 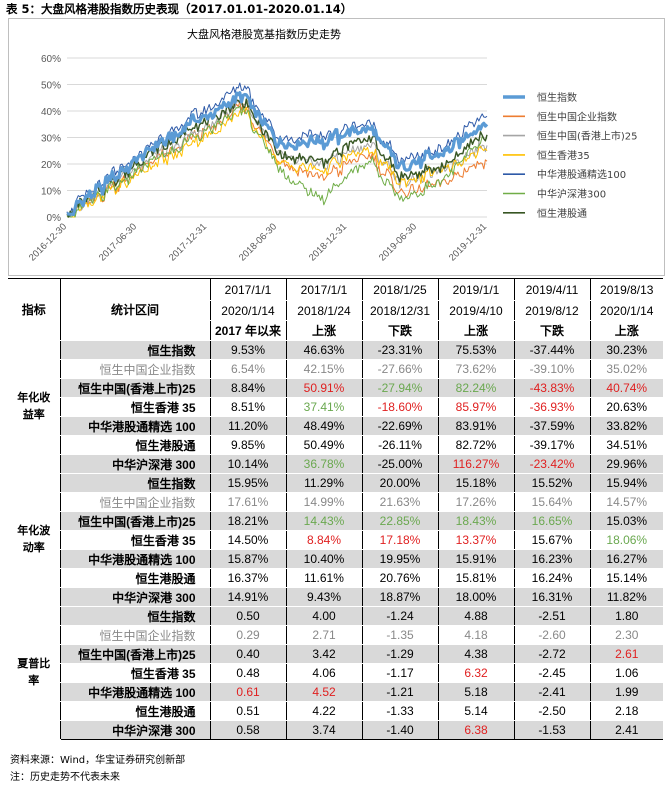 What do you see at coordinates (577, 116) in the screenshot?
I see `legend-label: 恒生中国企业指数` at bounding box center [577, 116].